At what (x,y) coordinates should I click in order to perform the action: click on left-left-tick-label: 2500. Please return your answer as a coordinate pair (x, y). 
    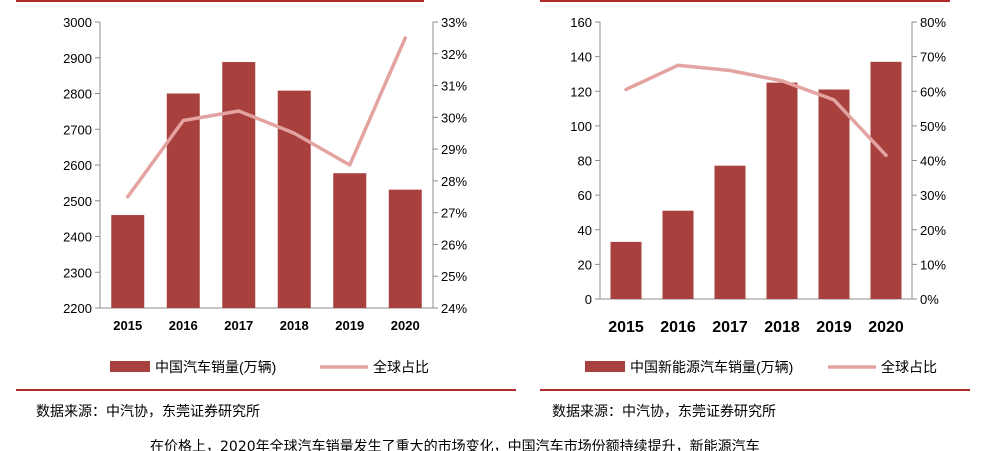
    Looking at the image, I should click on (77, 201).